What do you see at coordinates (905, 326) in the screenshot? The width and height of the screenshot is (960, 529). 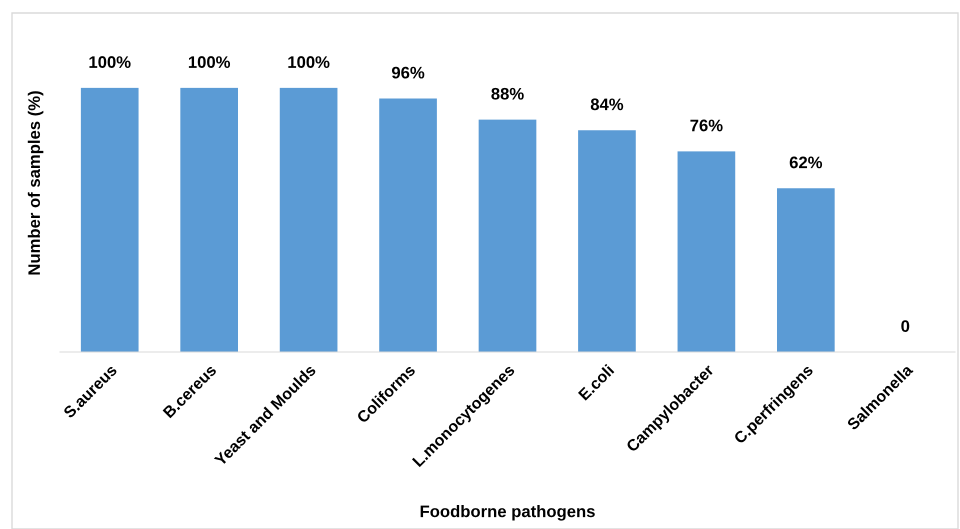 I see `data-label: 0` at bounding box center [905, 326].